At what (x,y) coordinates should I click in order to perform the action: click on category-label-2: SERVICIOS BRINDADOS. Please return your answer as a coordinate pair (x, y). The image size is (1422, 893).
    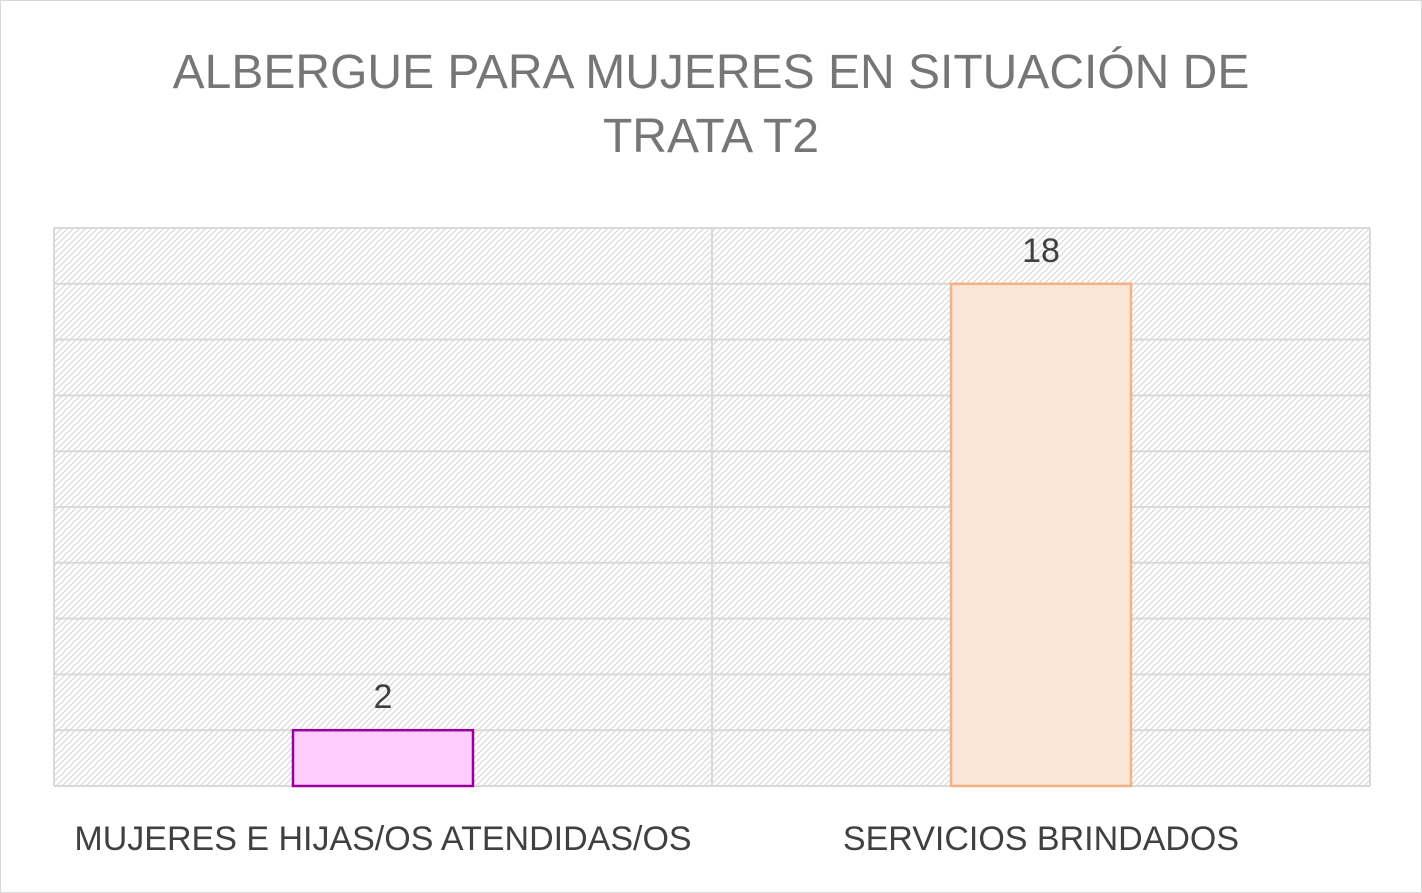
    Looking at the image, I should click on (1041, 839).